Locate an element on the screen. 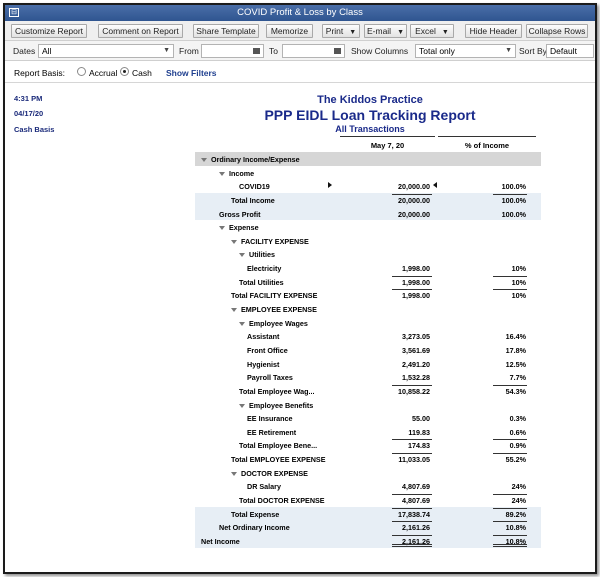 Image resolution: width=600 pixels, height=577 pixels. row-amount: 2,491.20 is located at coordinates (416, 364).